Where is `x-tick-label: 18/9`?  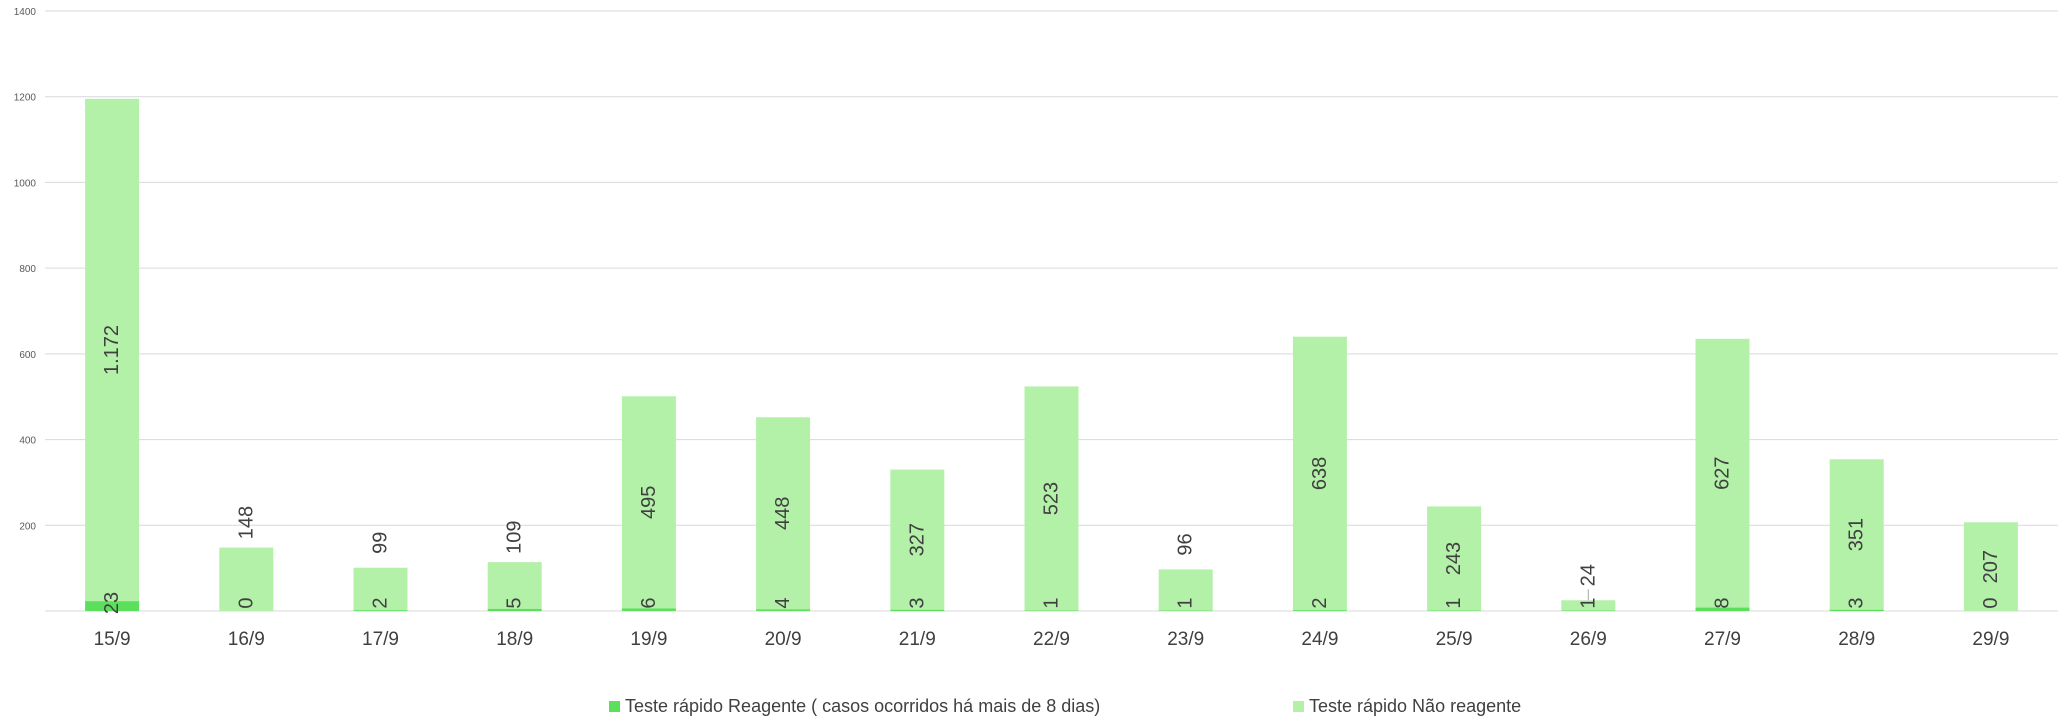 x-tick-label: 18/9 is located at coordinates (514, 639).